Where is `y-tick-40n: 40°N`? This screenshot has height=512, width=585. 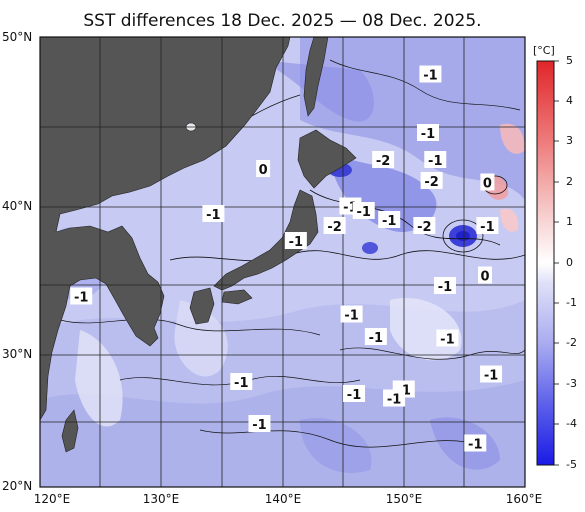
y-tick-40n: 40°N is located at coordinates (17, 206).